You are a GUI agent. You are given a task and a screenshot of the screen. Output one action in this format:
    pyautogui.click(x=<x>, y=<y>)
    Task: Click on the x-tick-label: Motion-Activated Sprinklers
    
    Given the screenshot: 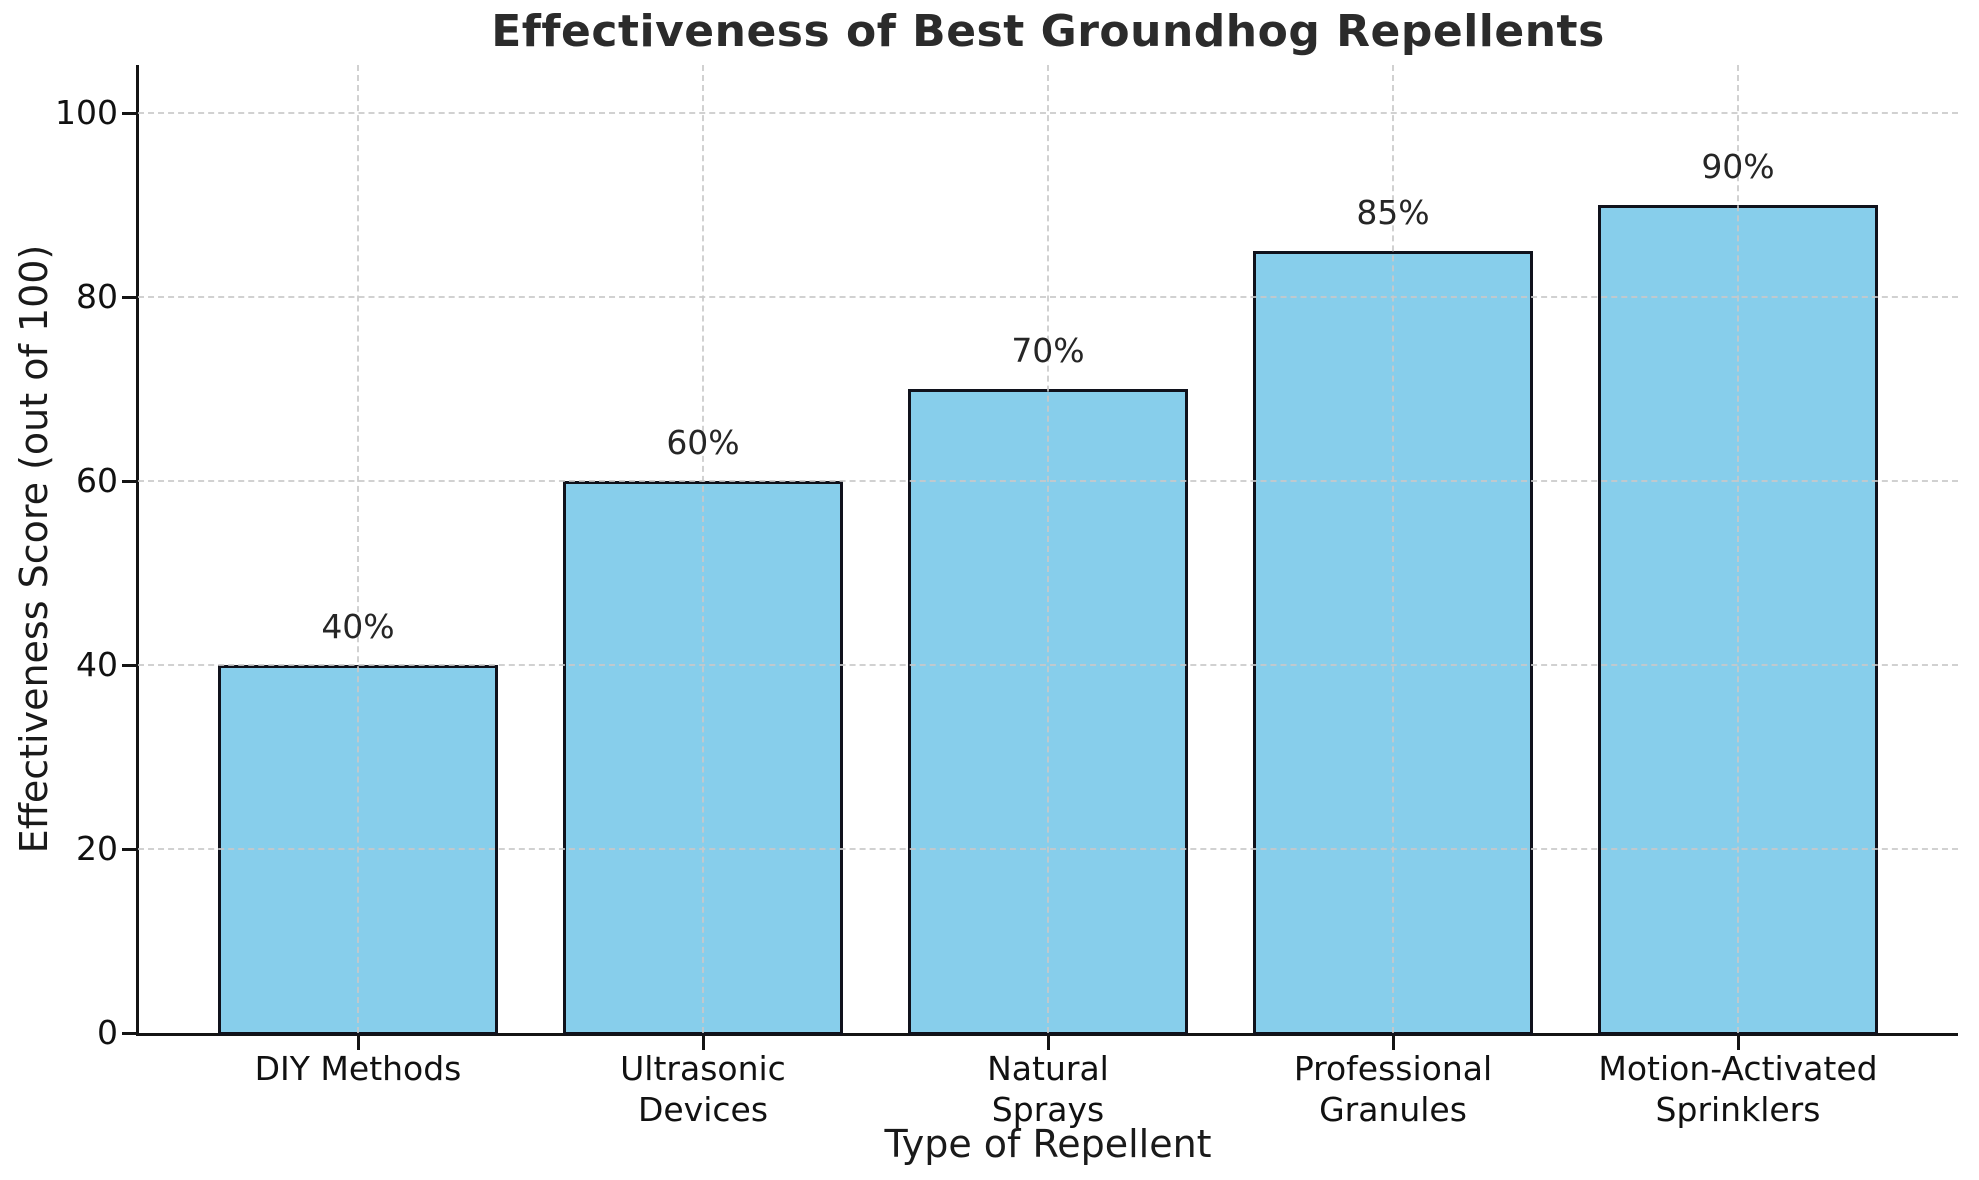 What is the action you would take?
    pyautogui.click(x=1738, y=1089)
    